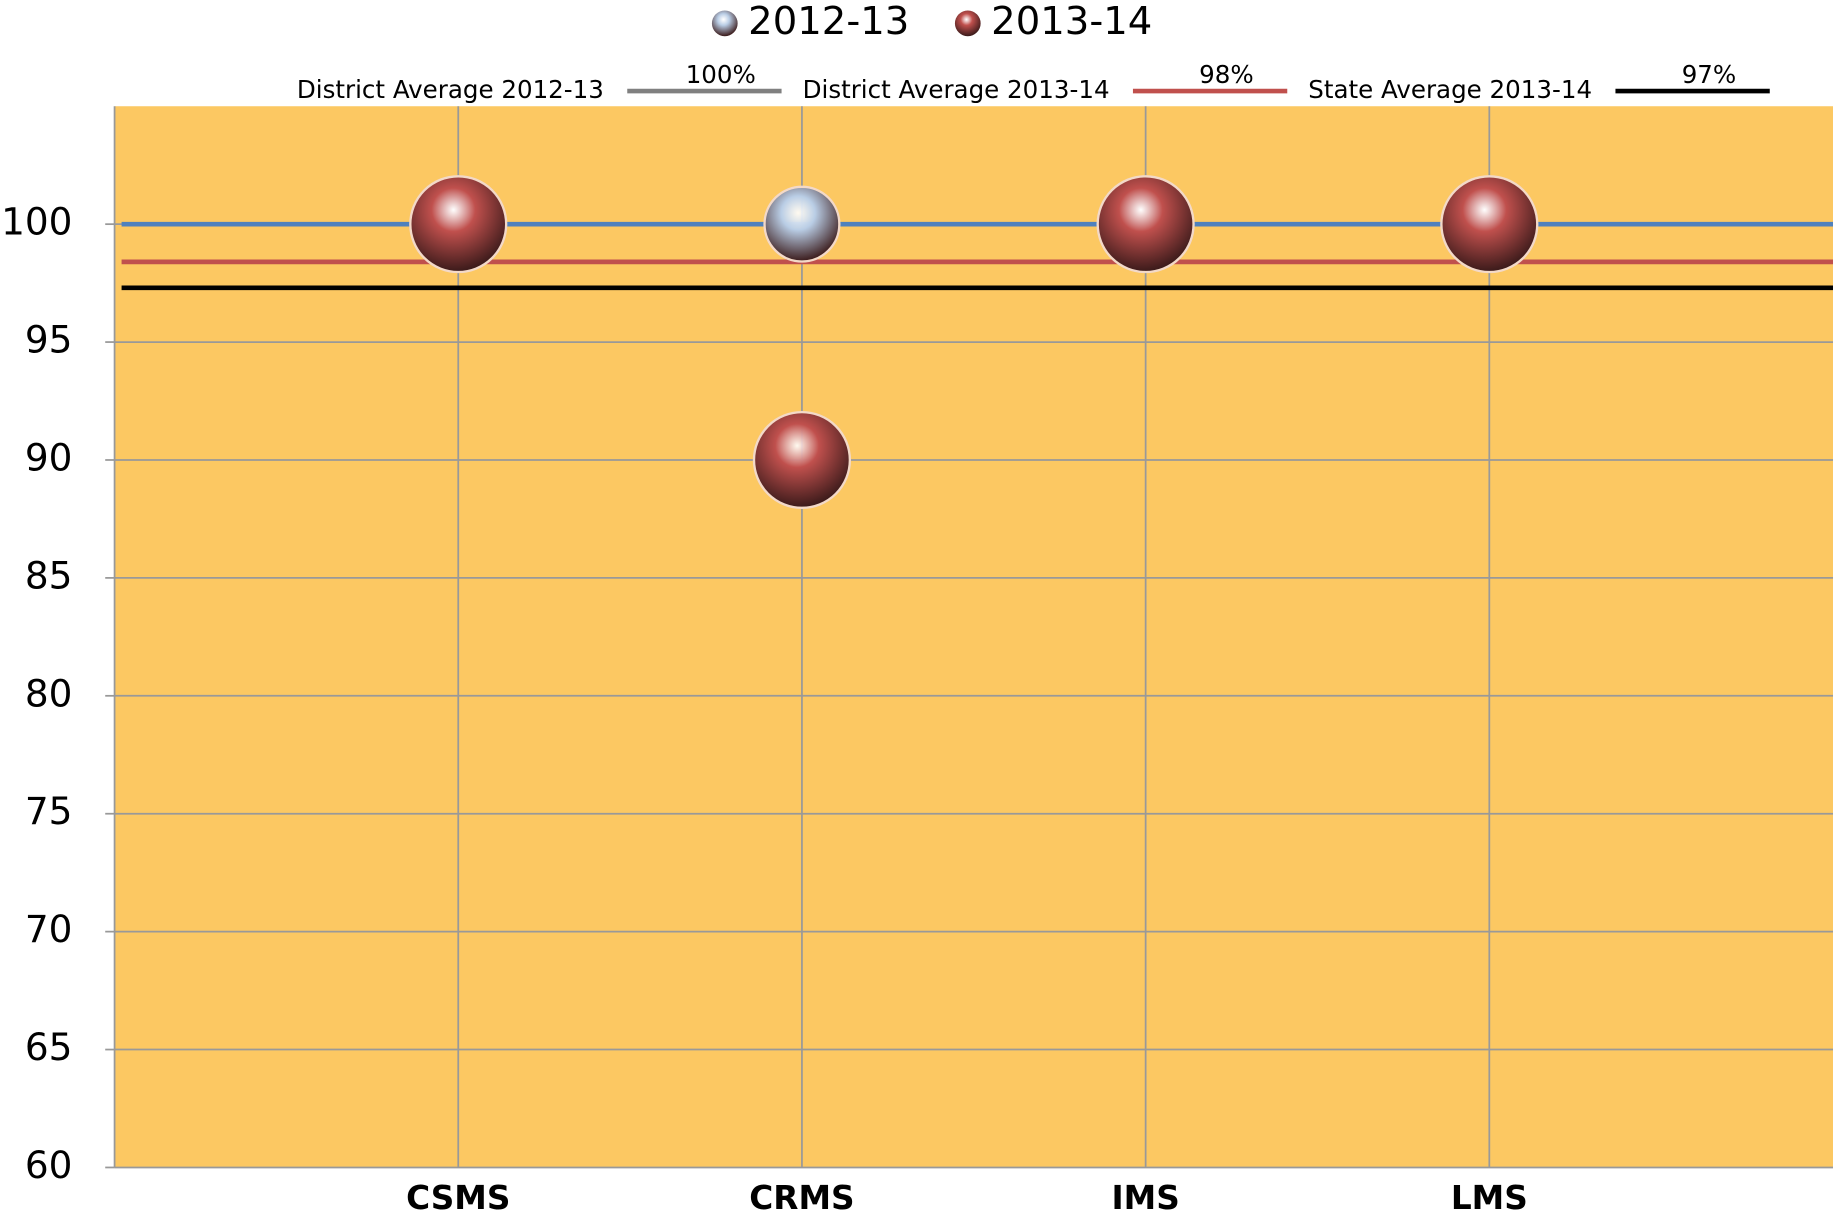 The image size is (1833, 1220). What do you see at coordinates (1709, 74) in the screenshot?
I see `reference-value-label: 97%` at bounding box center [1709, 74].